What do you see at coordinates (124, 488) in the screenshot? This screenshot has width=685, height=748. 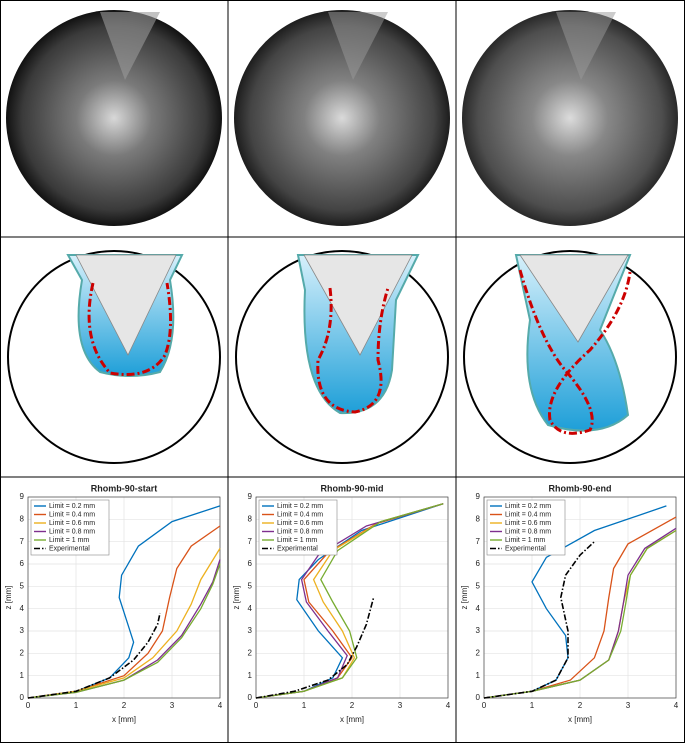 I see `chart-title: Rhomb-90-start` at bounding box center [124, 488].